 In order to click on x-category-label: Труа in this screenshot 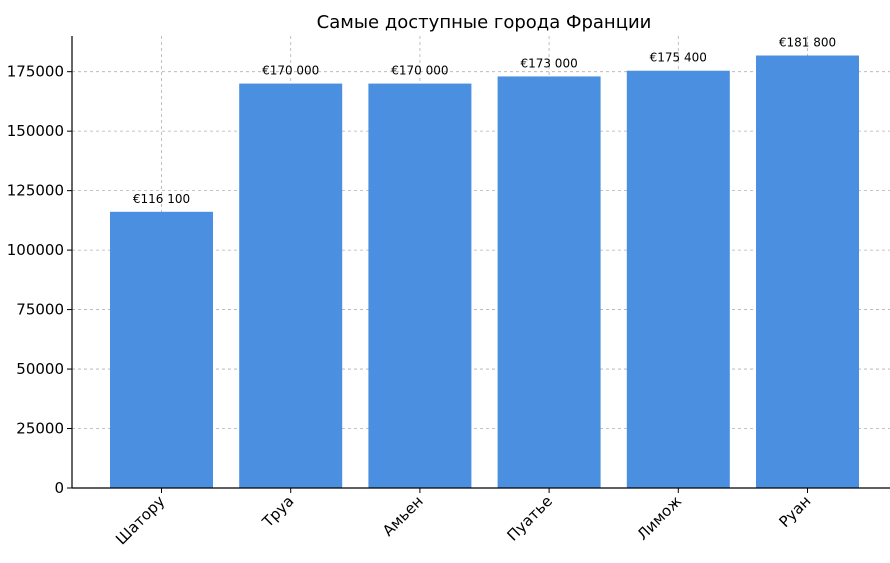, I will do `click(277, 511)`.